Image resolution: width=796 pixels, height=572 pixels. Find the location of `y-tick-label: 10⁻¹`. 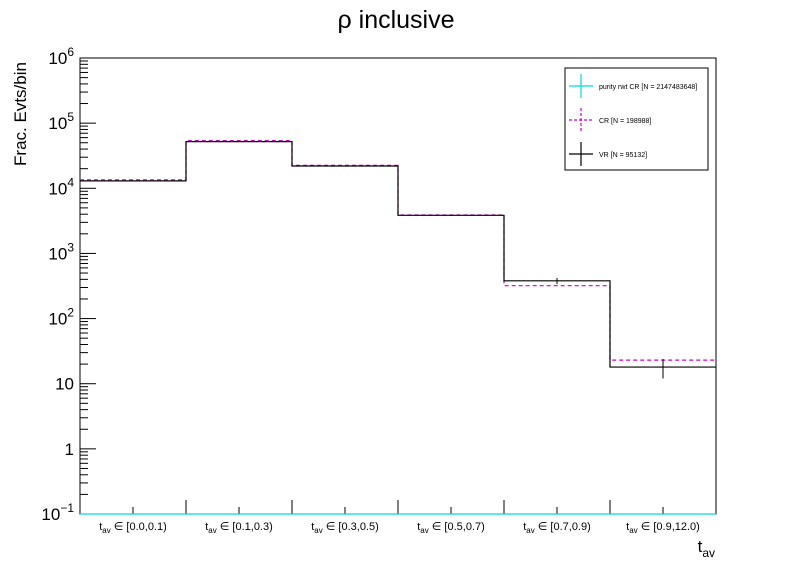

y-tick-label: 10⁻¹ is located at coordinates (57, 512).